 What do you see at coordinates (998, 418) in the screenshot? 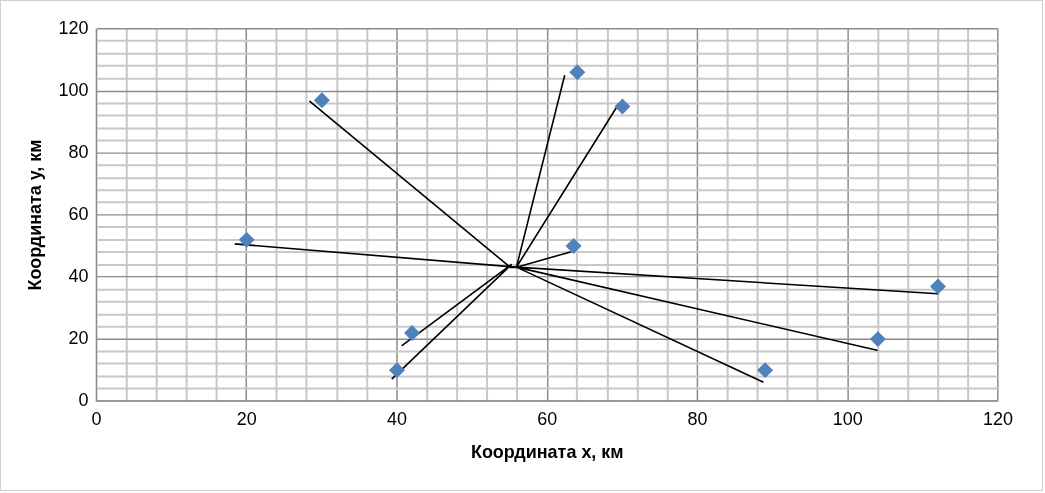
I see `x-tick-label: 120` at bounding box center [998, 418].